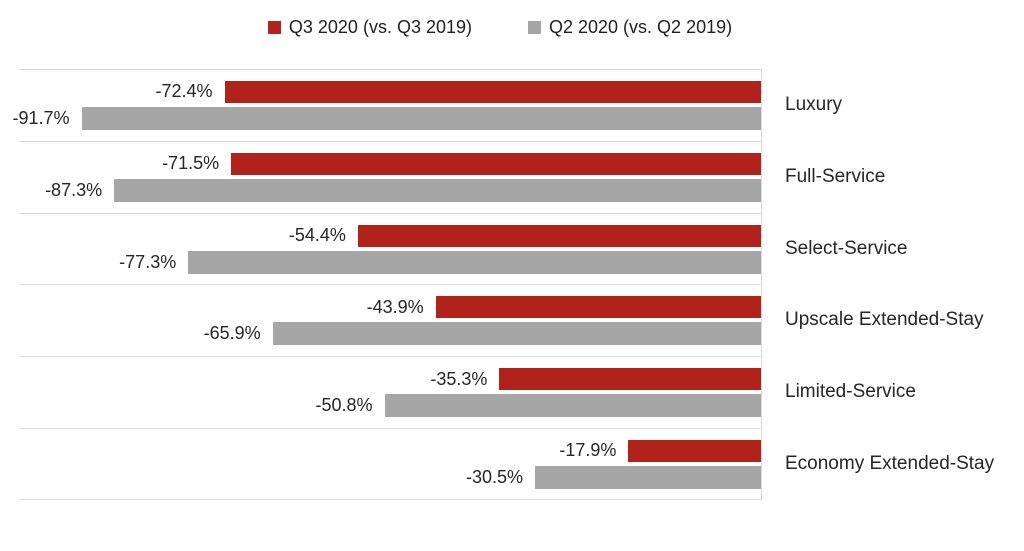 The image size is (1024, 551). Describe the element at coordinates (391, 392) in the screenshot. I see `plot-cell: -35.3% -50.8%` at that location.